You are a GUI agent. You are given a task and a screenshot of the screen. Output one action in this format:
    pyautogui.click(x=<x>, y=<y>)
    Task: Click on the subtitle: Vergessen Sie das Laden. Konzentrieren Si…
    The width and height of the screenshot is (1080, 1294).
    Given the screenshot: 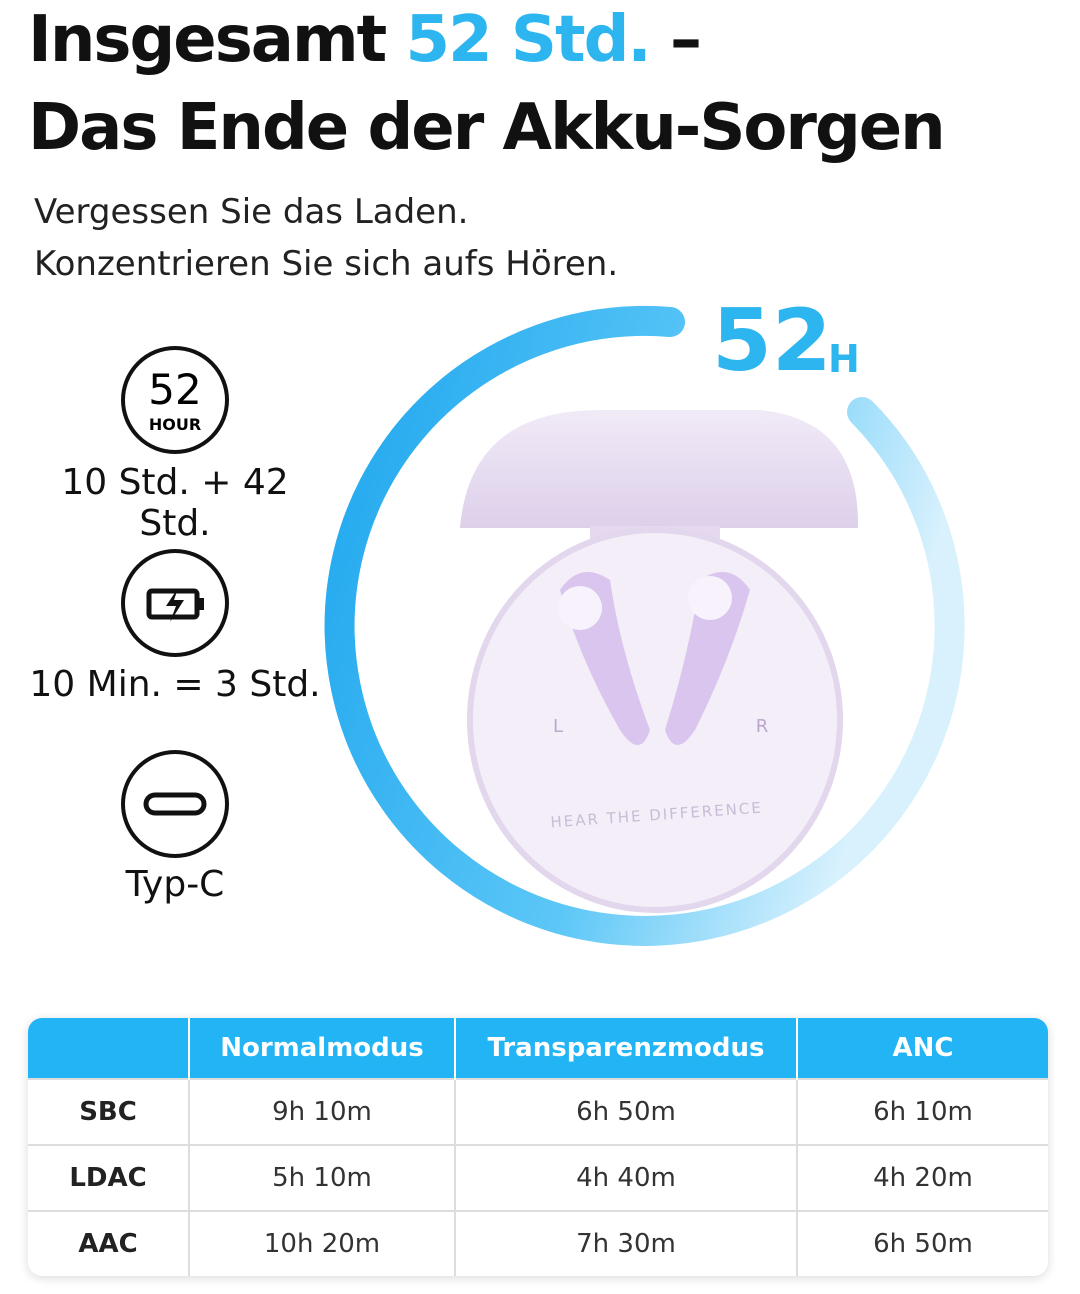 What is the action you would take?
    pyautogui.click(x=326, y=238)
    